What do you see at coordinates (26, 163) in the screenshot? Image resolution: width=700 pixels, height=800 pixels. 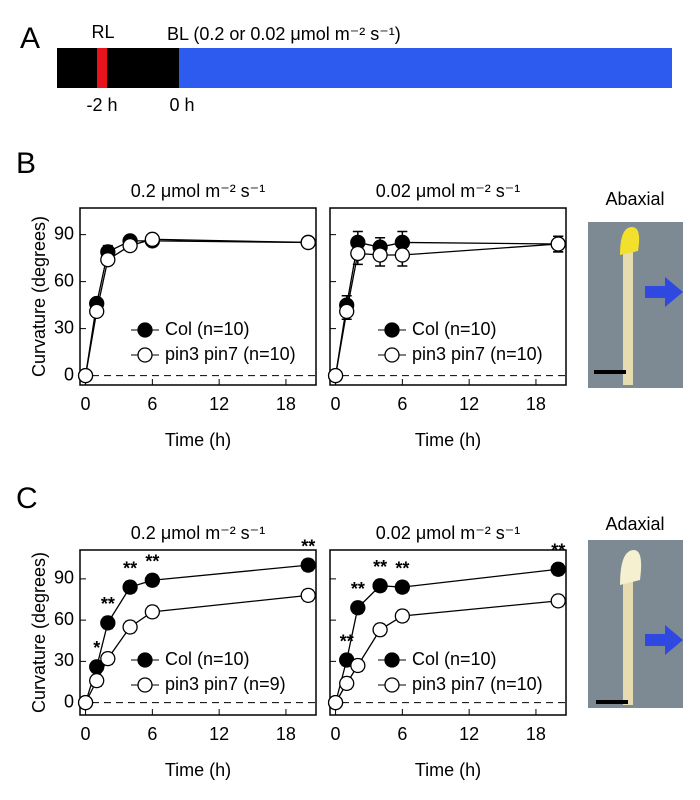 I see `panel-label: B` at bounding box center [26, 163].